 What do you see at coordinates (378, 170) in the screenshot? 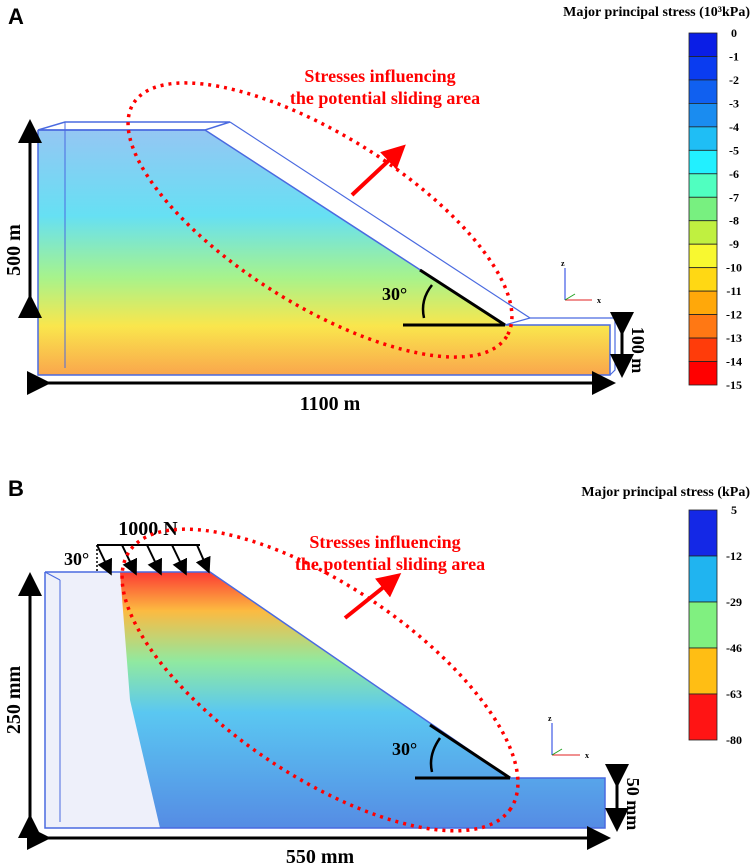
I see `panel-a-annotation-arrow` at bounding box center [378, 170].